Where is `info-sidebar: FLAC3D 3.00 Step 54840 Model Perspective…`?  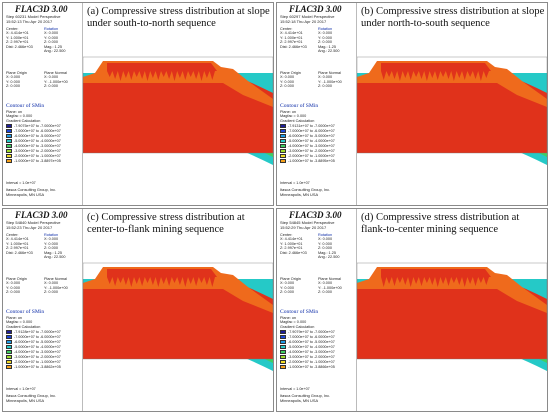
info-sidebar: FLAC3D 3.00 Step 54840 Model Perspective… is located at coordinates (43, 310).